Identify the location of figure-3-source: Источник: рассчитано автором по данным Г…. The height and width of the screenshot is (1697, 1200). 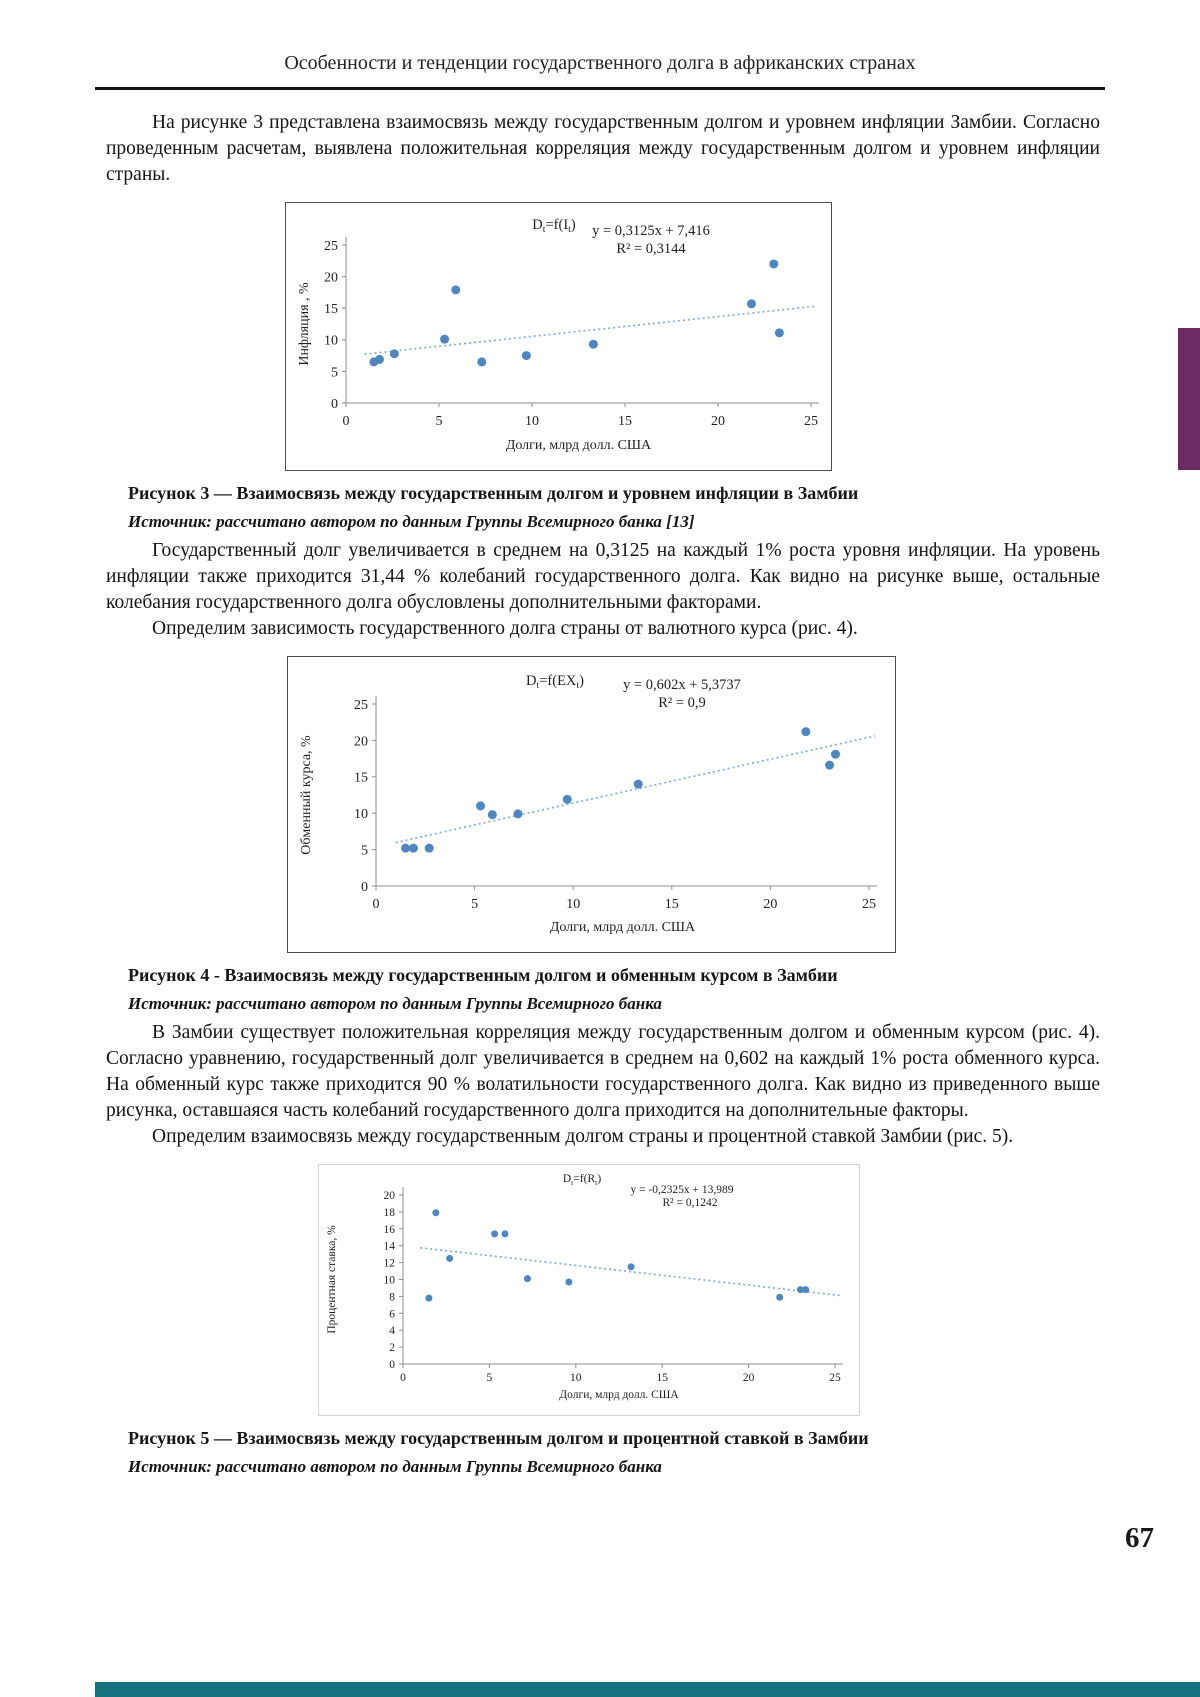
(411, 521).